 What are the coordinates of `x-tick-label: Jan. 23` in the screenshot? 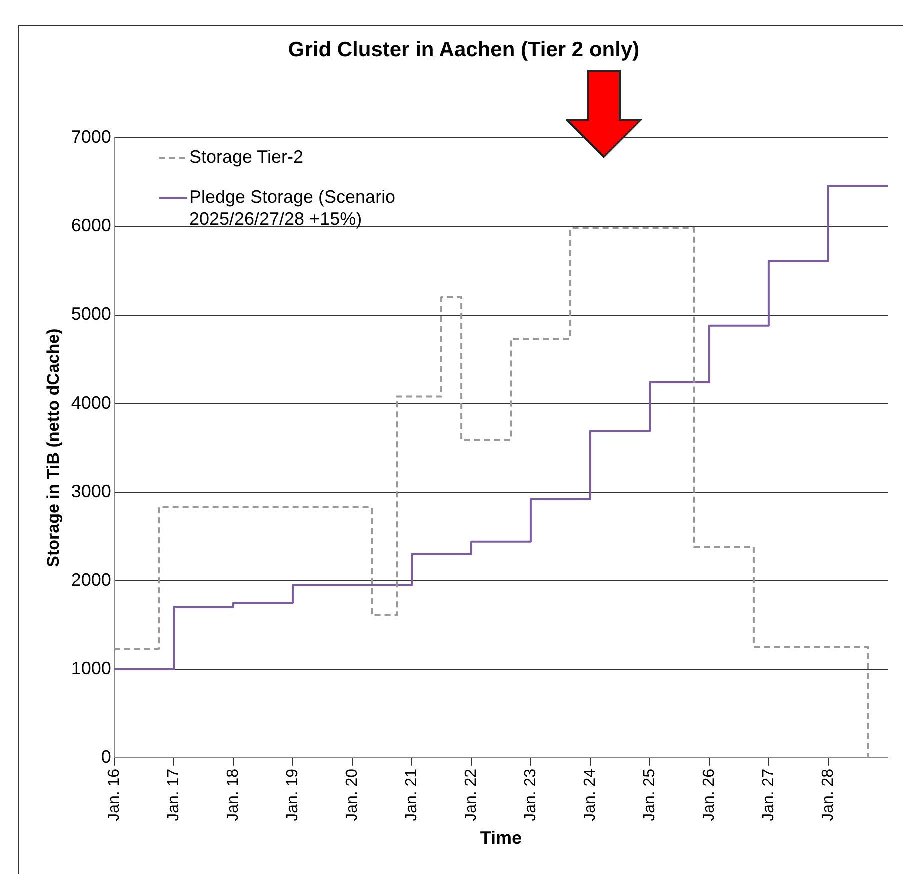 It's located at (531, 795).